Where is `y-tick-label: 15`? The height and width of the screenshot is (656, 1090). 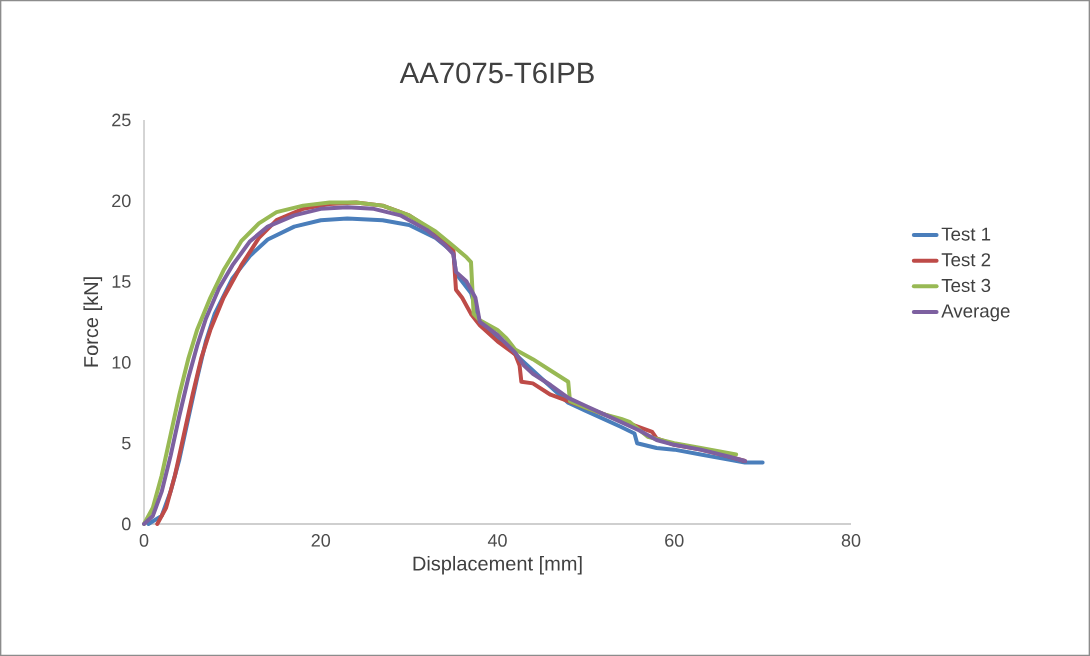 y-tick-label: 15 is located at coordinates (121, 281).